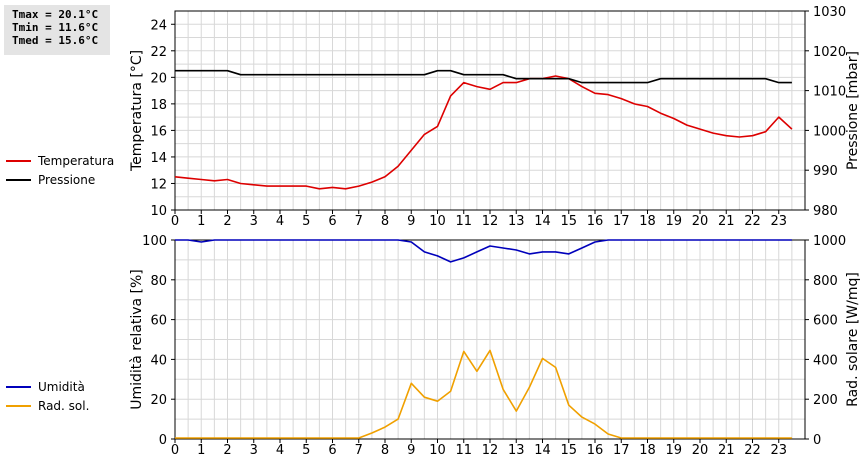 Image resolution: width=860 pixels, height=460 pixels. What do you see at coordinates (490, 221) in the screenshot?
I see `panel1-x-tick-label: 12` at bounding box center [490, 221].